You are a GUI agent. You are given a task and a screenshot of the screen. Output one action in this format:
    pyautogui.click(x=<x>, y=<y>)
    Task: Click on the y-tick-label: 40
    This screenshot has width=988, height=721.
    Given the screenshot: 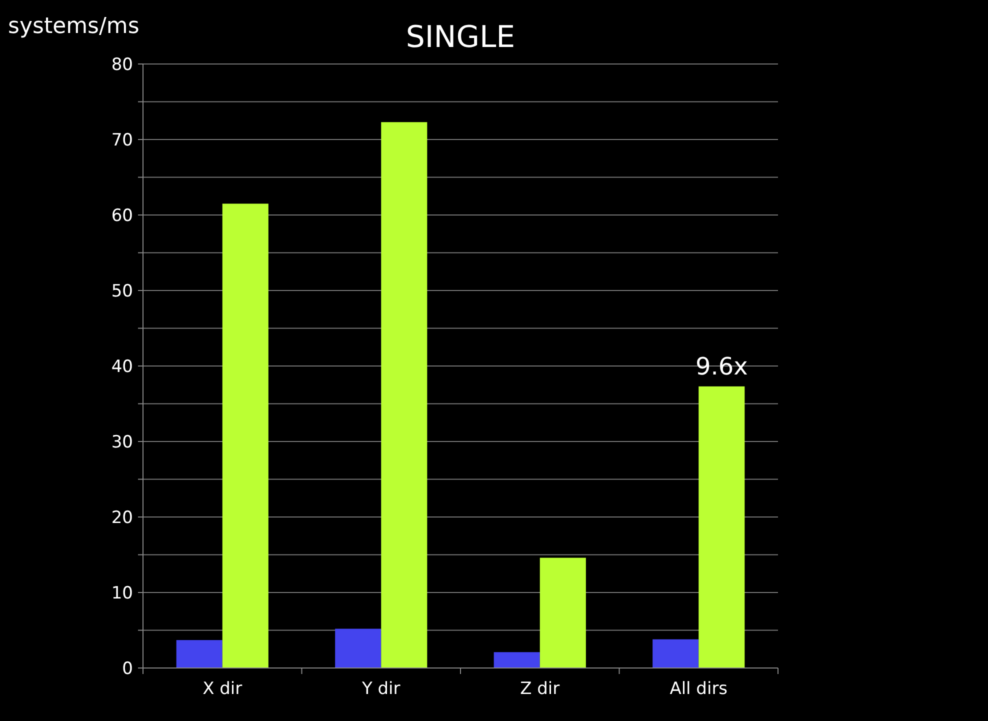 What is the action you would take?
    pyautogui.click(x=122, y=366)
    